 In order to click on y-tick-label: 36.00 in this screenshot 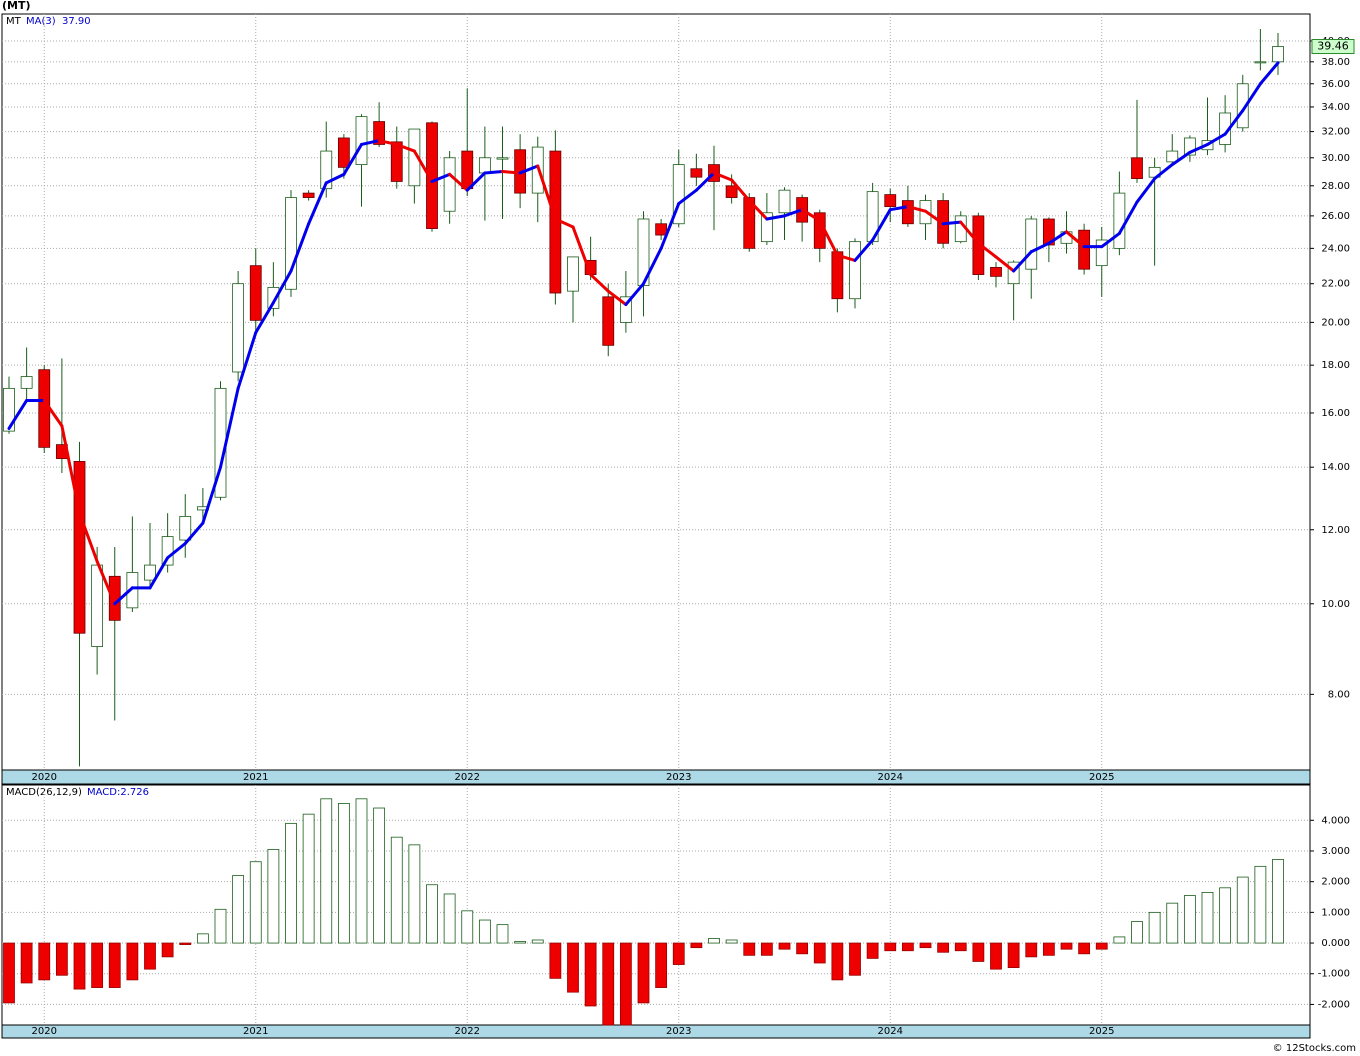, I will do `click(1335, 84)`.